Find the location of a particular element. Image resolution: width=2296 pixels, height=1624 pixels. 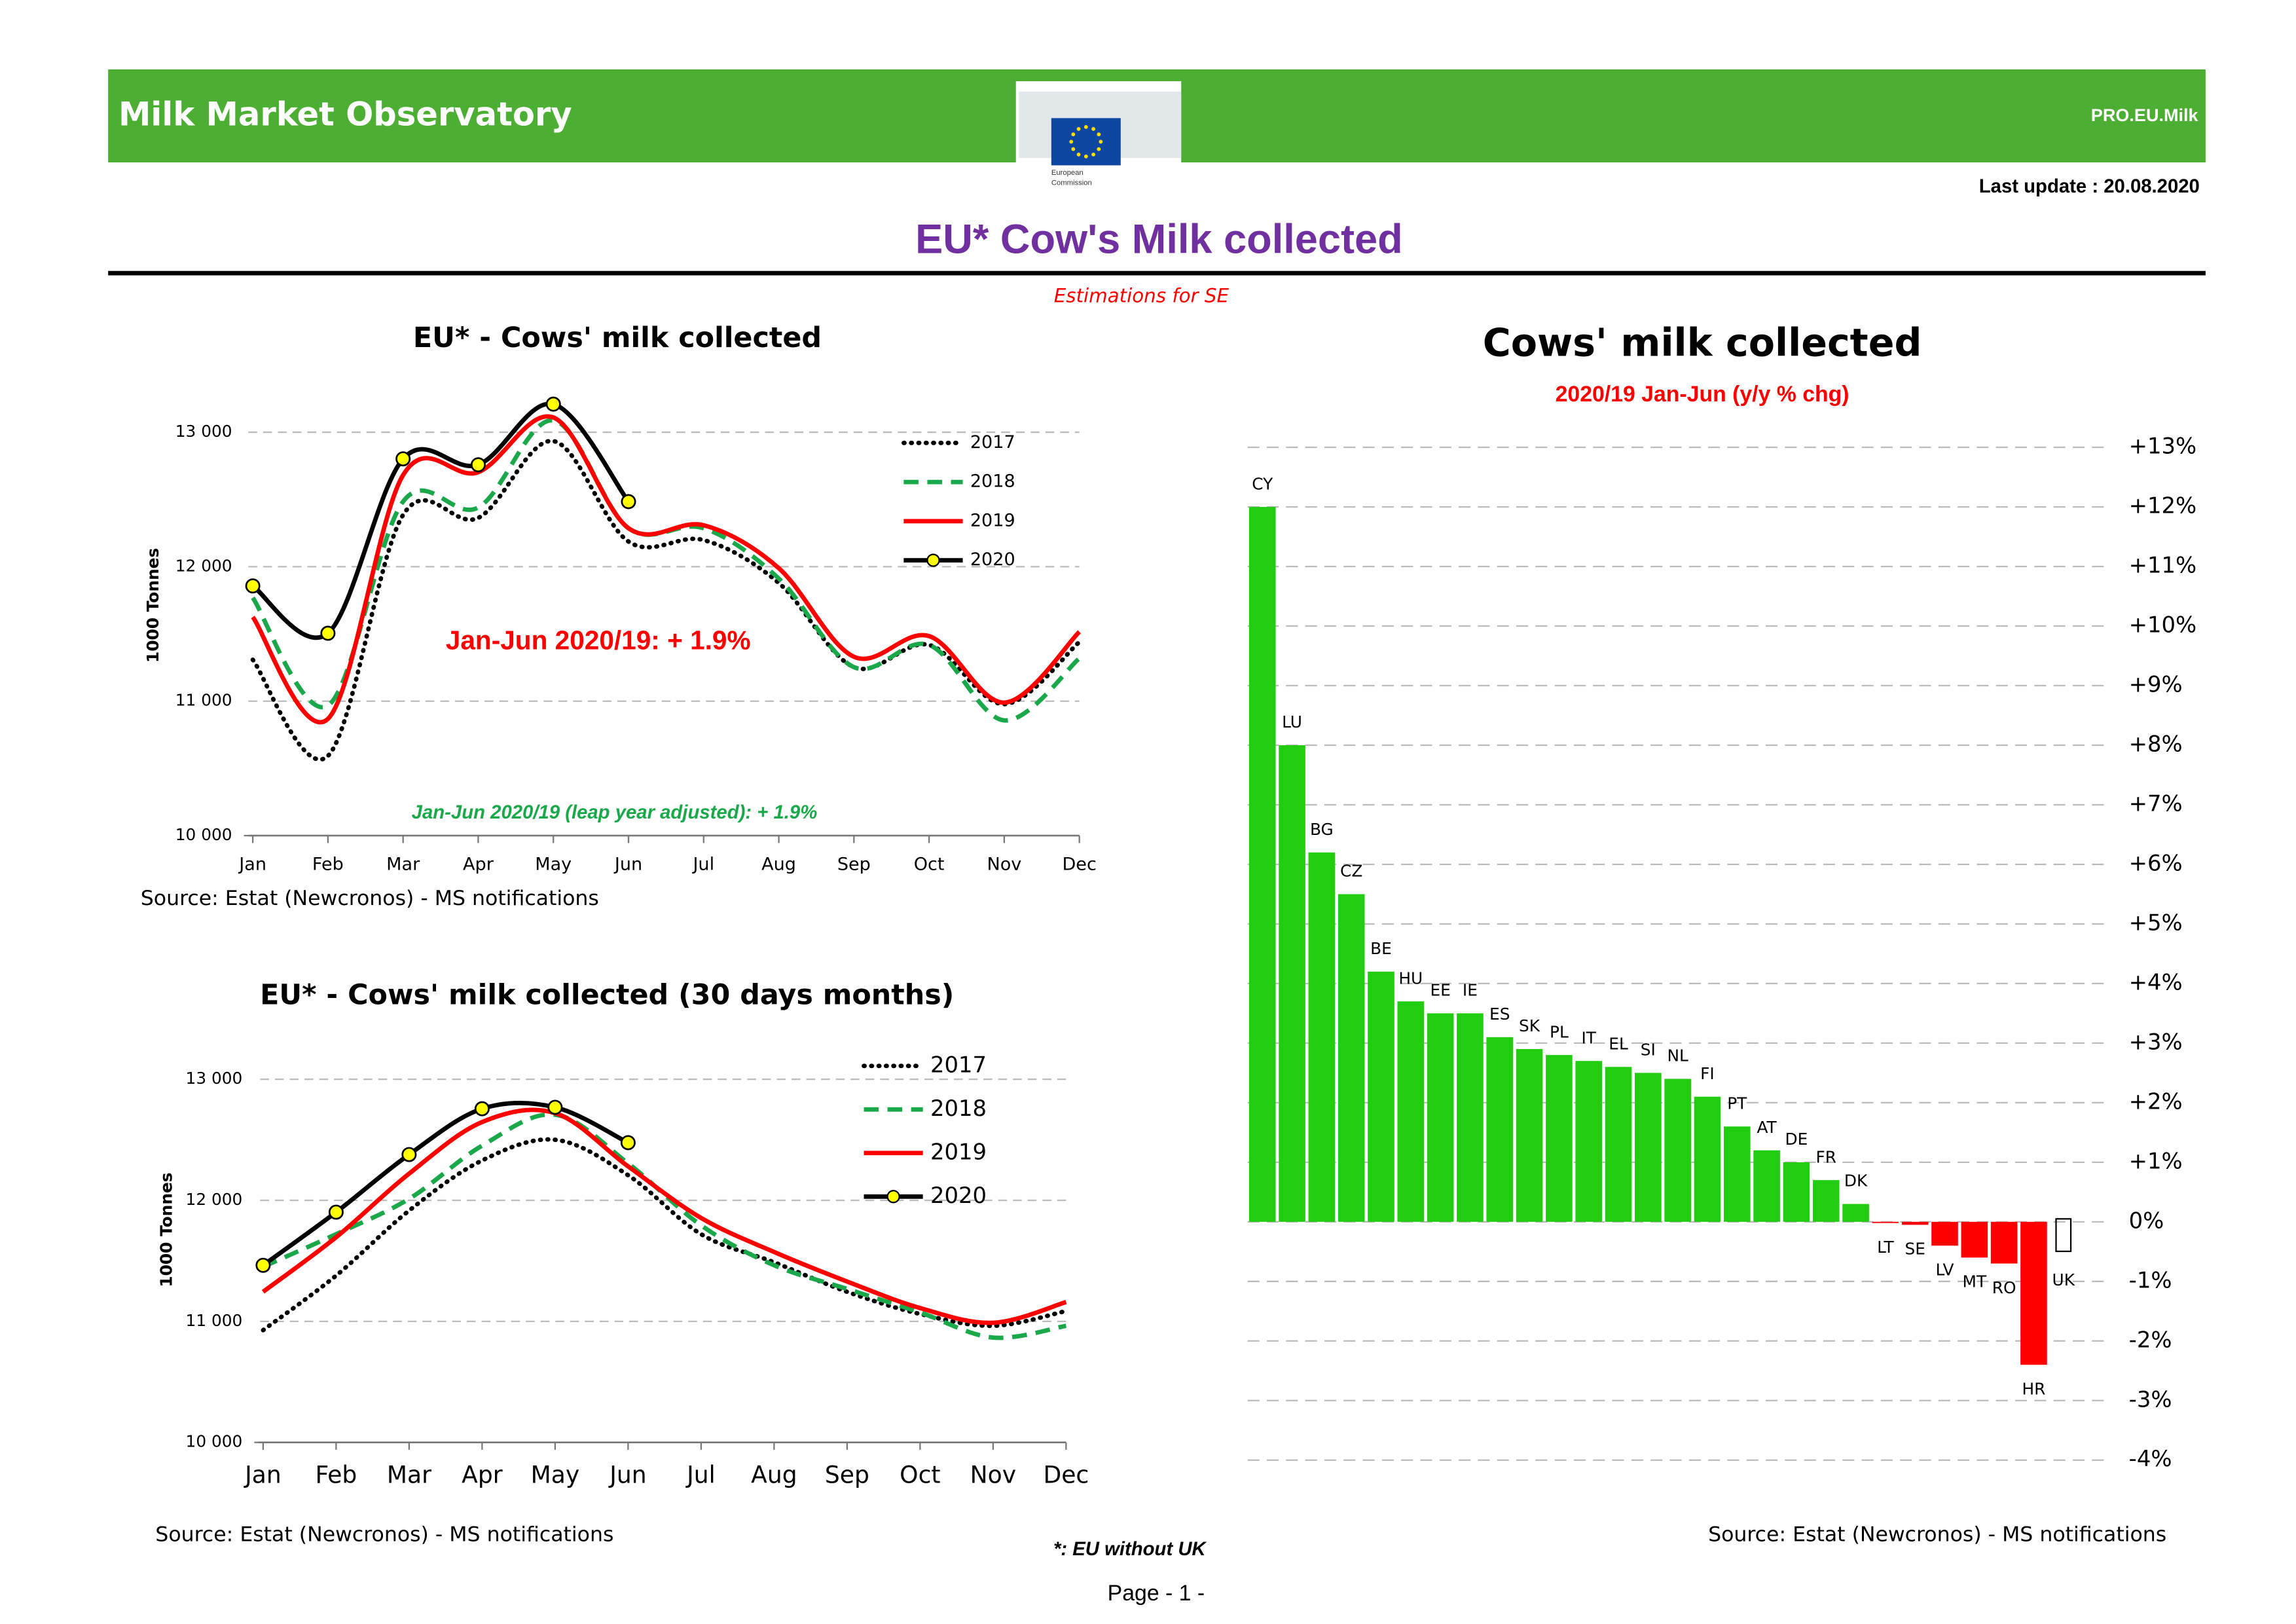

x-tick-label: Mar is located at coordinates (403, 865).